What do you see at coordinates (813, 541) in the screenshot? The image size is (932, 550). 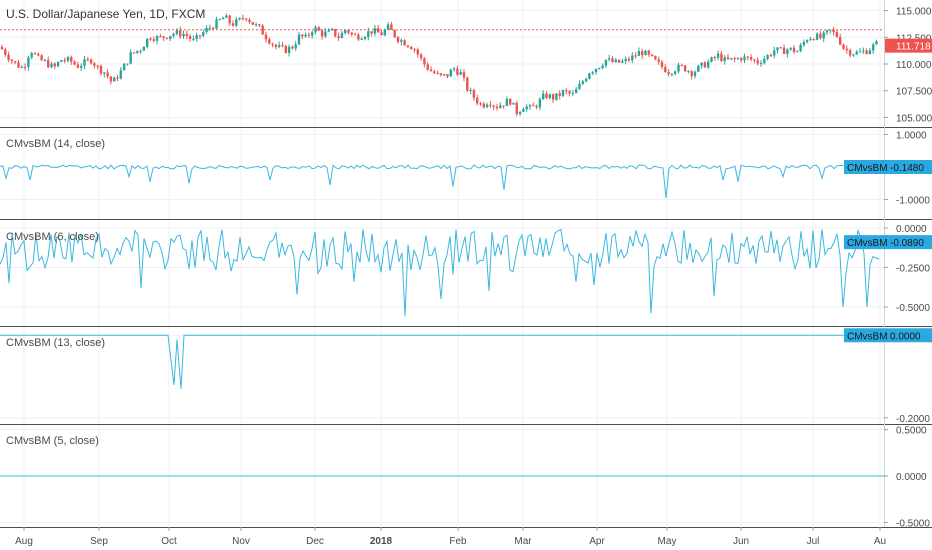 I see `time-tick-label: Jul` at bounding box center [813, 541].